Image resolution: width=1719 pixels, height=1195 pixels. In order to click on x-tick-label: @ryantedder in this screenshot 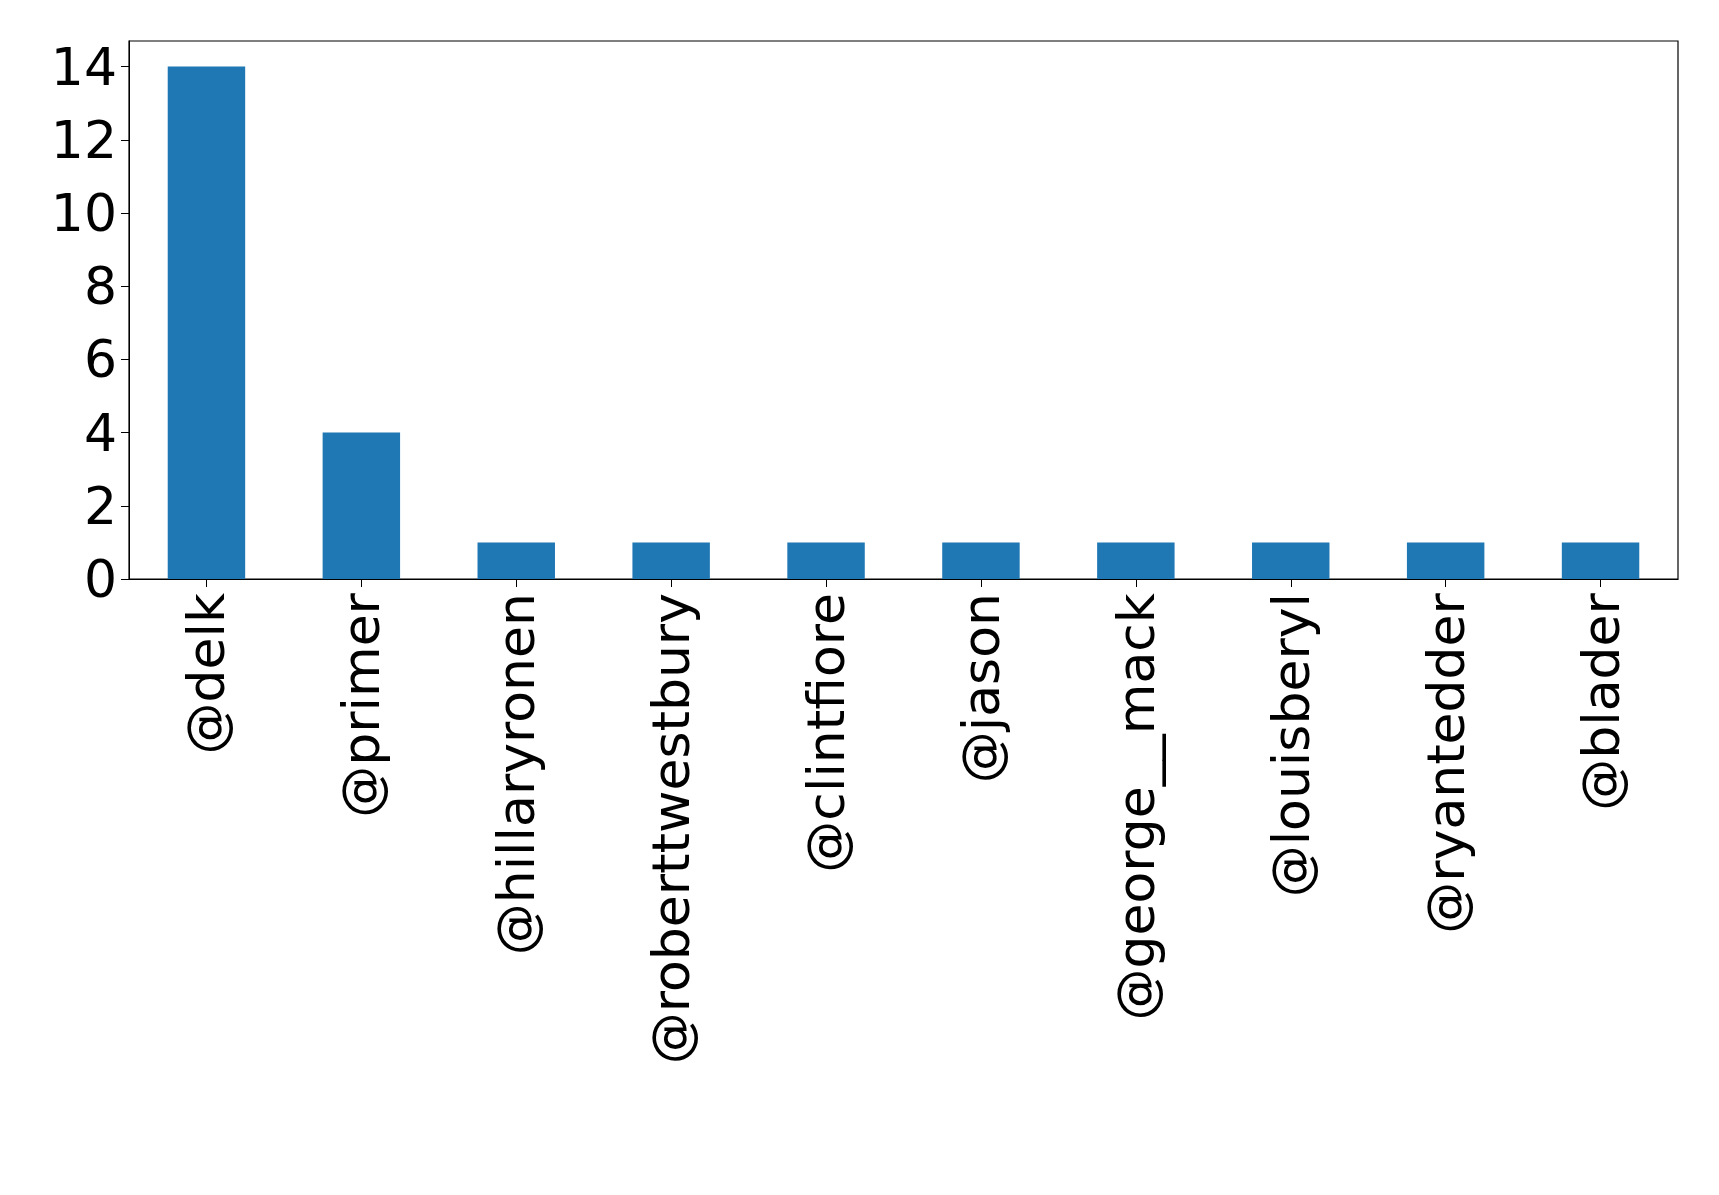, I will do `click(1445, 763)`.